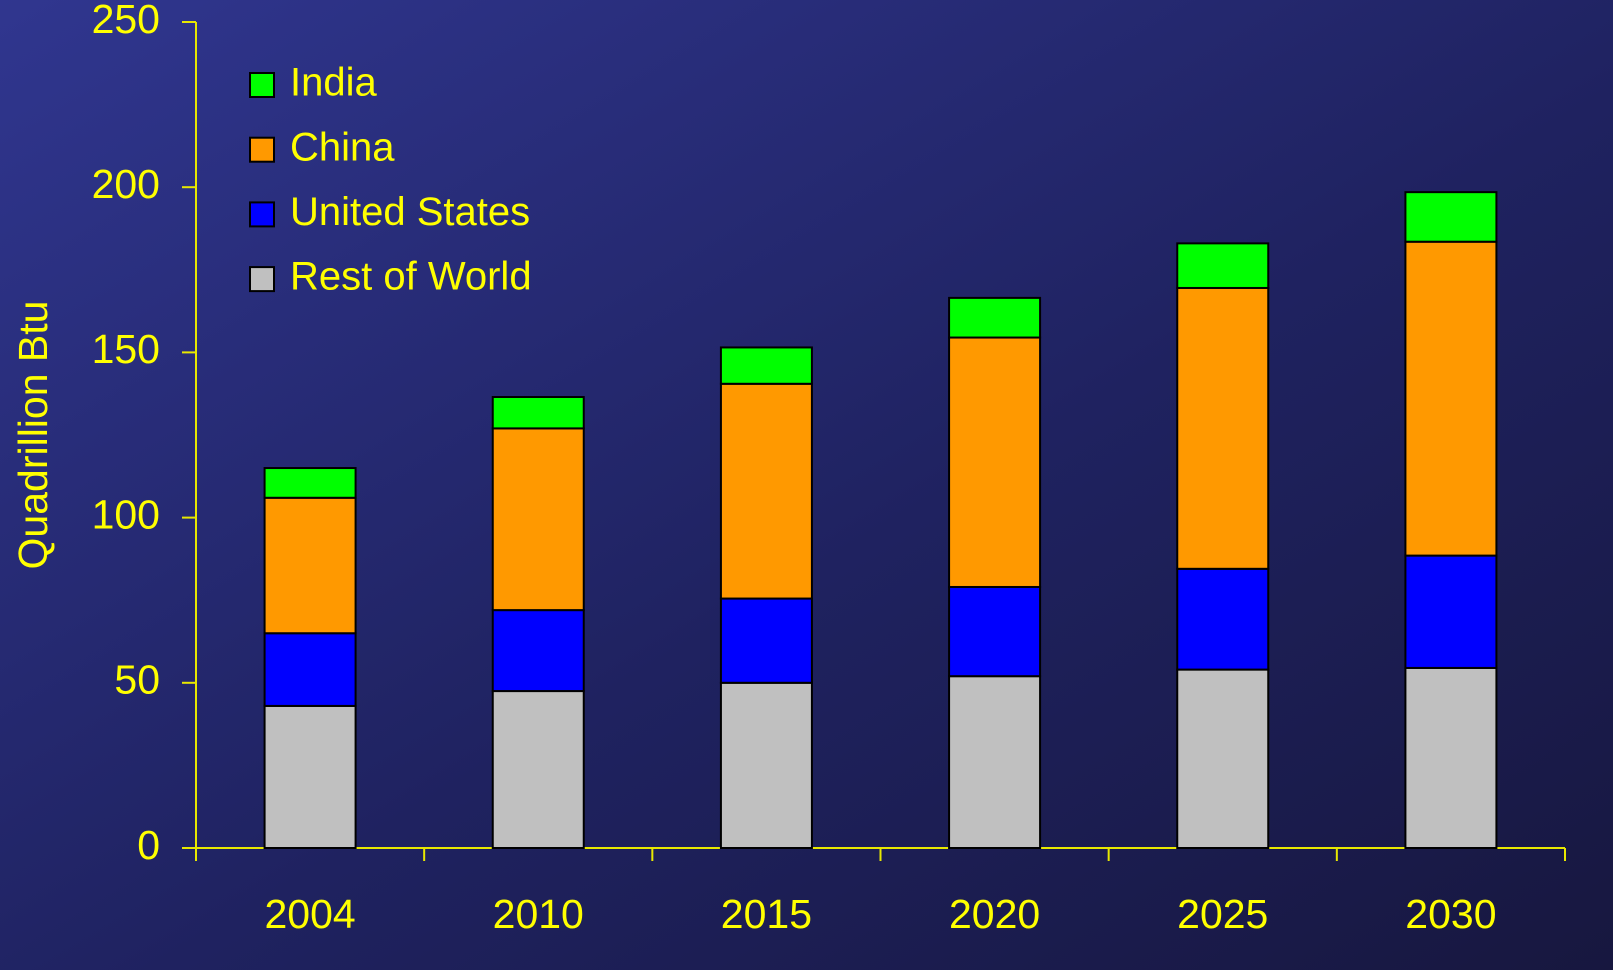 This screenshot has width=1613, height=970. Describe the element at coordinates (1222, 914) in the screenshot. I see `x-tick-label: 2025` at that location.